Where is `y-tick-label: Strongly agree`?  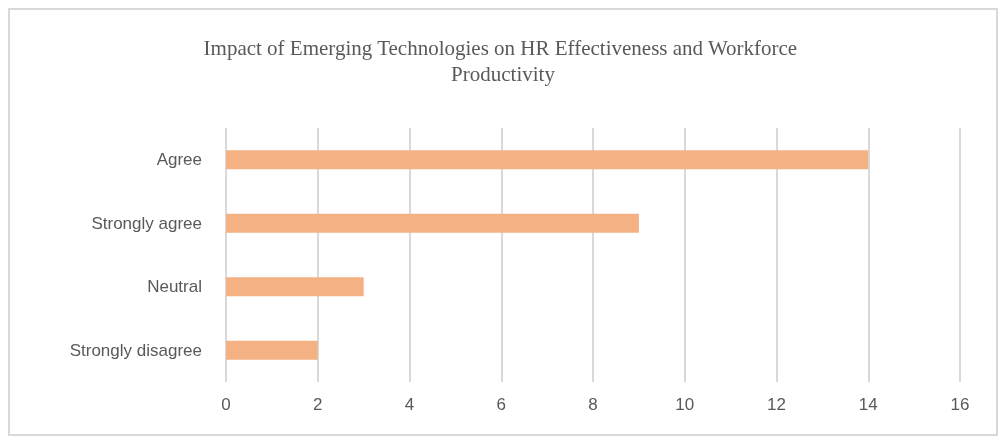 y-tick-label: Strongly agree is located at coordinates (146, 223).